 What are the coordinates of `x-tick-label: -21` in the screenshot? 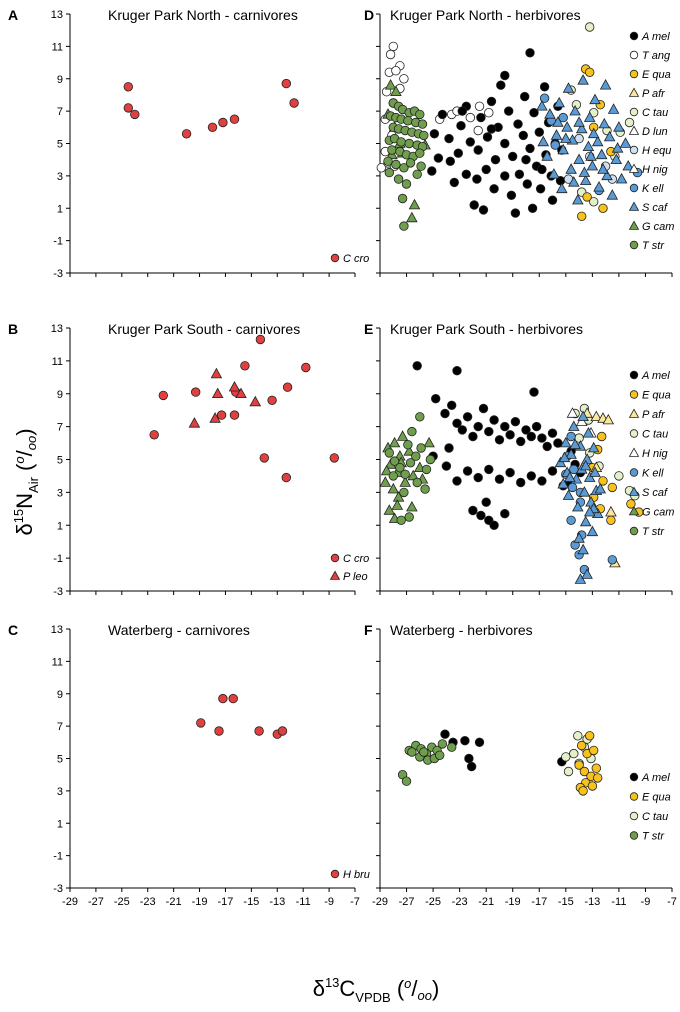 It's located at (174, 902).